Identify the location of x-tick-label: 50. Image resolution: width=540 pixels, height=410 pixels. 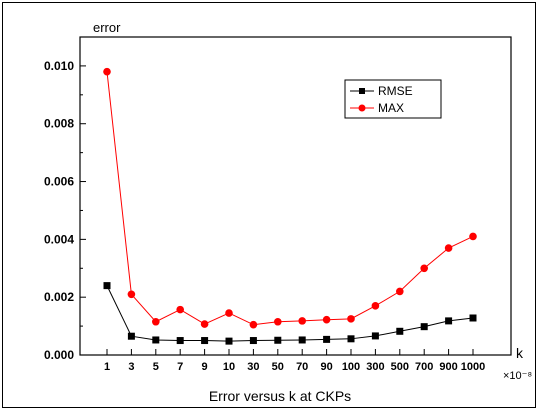
(278, 367).